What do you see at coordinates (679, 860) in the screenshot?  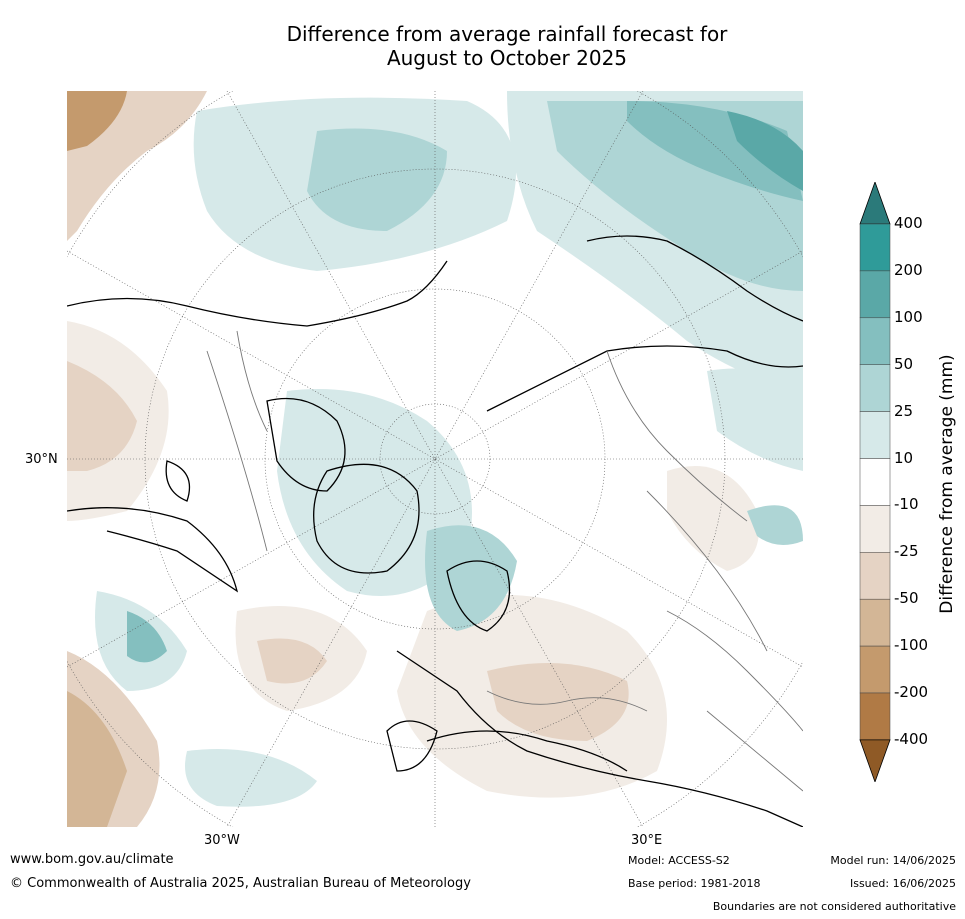 I see `model-name: Model: ACCESS-S2` at bounding box center [679, 860].